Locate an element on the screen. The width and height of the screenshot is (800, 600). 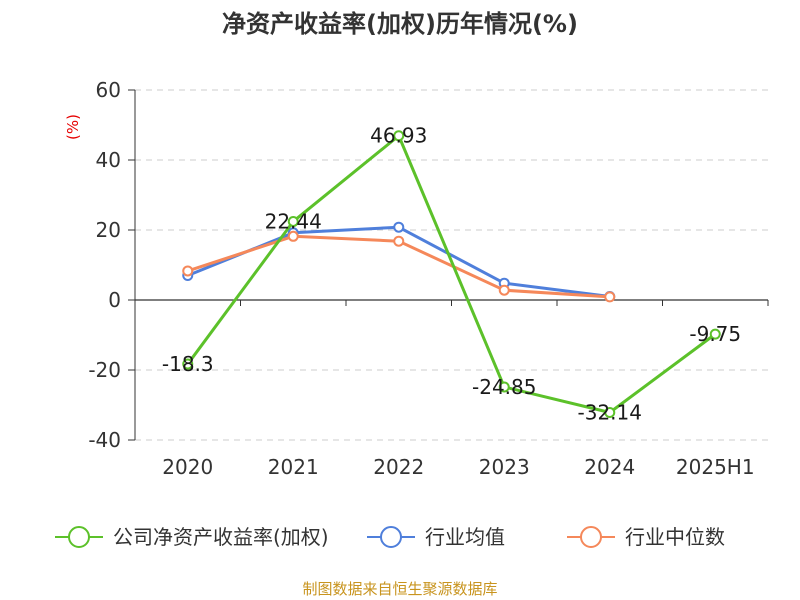
x-tick-label: 2021 is located at coordinates (293, 467).